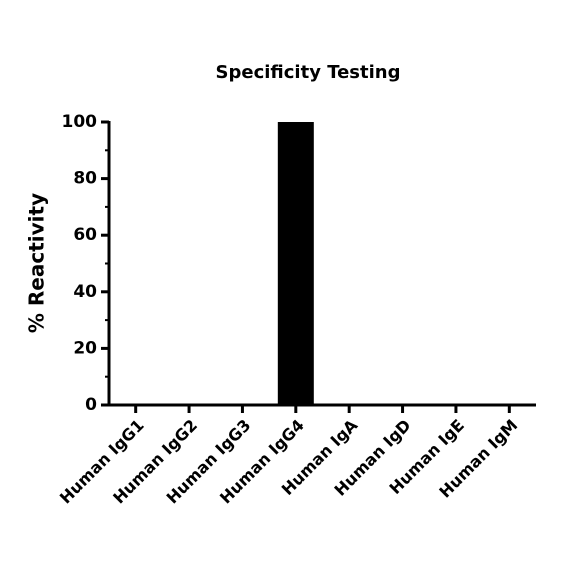 The width and height of the screenshot is (584, 584). I want to click on y-tick-label: 100, so click(80, 122).